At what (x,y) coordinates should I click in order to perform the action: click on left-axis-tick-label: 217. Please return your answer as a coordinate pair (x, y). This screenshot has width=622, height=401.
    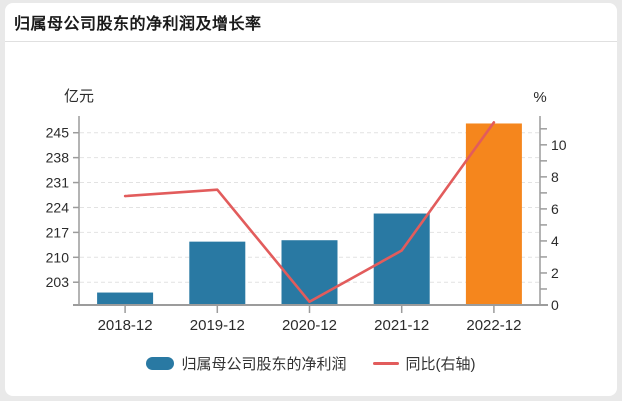
    Looking at the image, I should click on (58, 232).